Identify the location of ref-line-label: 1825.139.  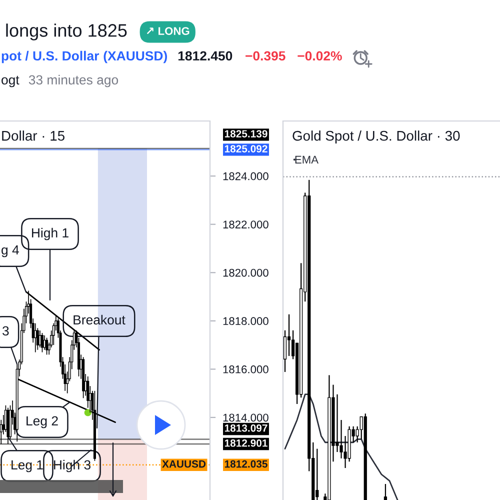
(246, 134).